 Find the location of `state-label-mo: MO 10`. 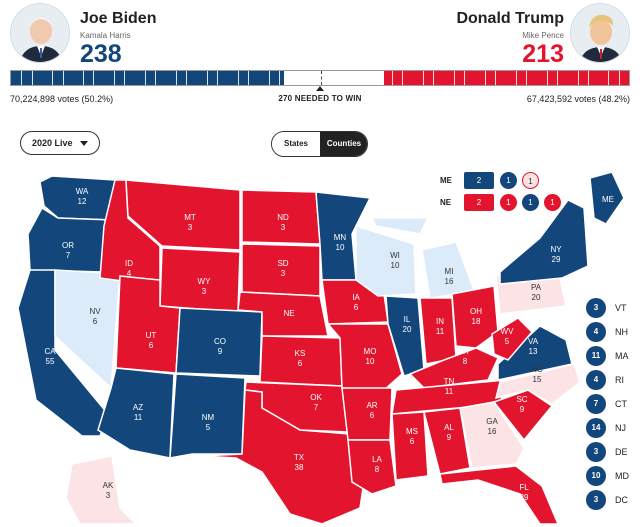

state-label-mo: MO 10 is located at coordinates (370, 356).